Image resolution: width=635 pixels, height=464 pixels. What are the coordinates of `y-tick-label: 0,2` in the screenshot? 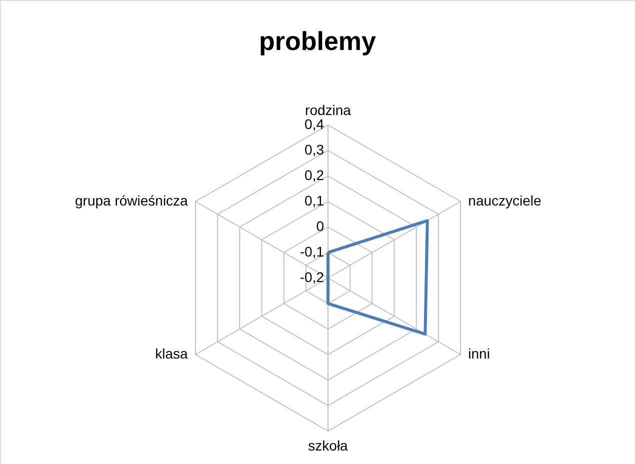 It's located at (314, 175).